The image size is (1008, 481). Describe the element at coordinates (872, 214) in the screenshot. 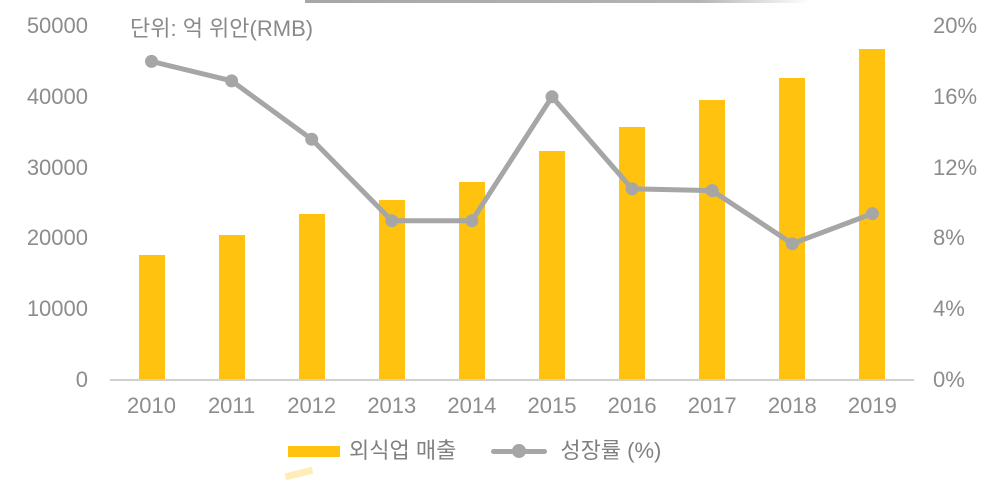

I see `bar-2019` at that location.